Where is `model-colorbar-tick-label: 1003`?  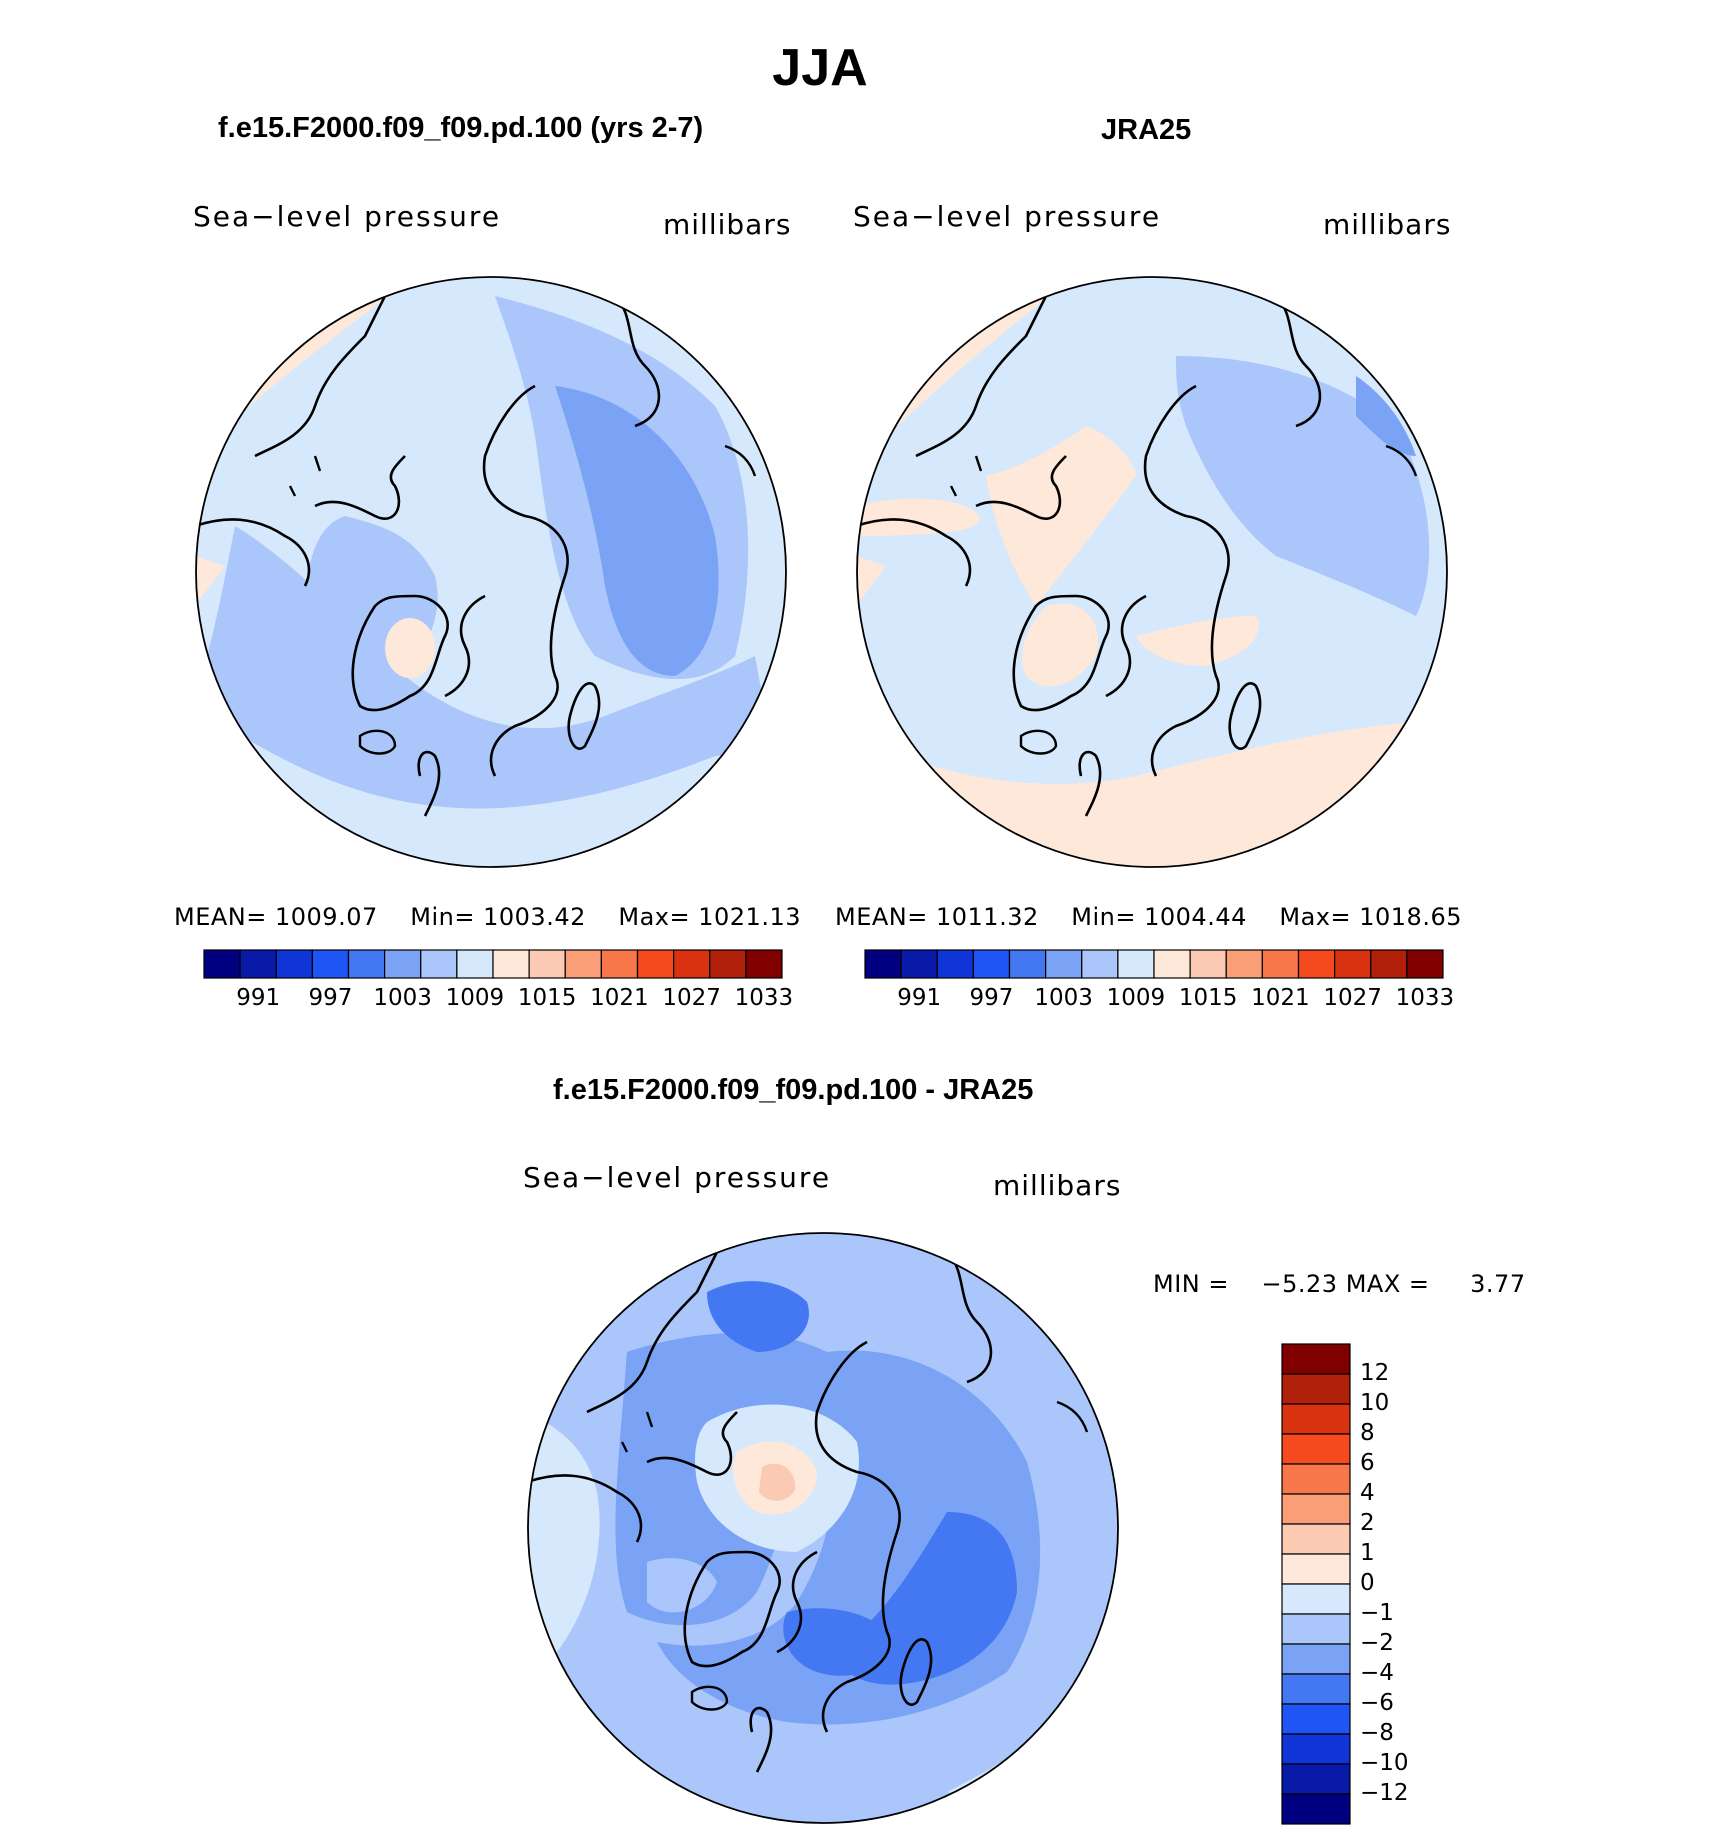
model-colorbar-tick-label: 1003 is located at coordinates (402, 998).